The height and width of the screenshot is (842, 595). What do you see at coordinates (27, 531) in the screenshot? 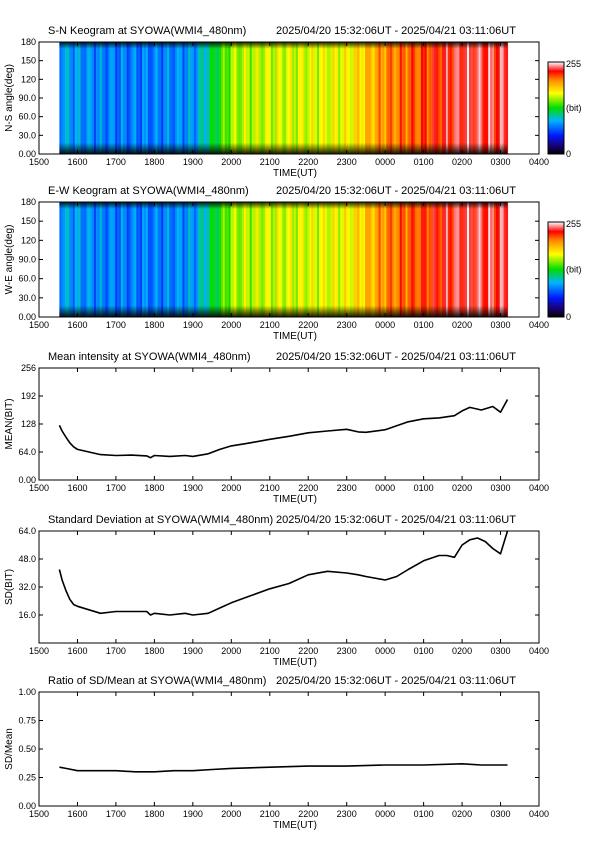
I see `y-tick-label: 64.0` at bounding box center [27, 531].